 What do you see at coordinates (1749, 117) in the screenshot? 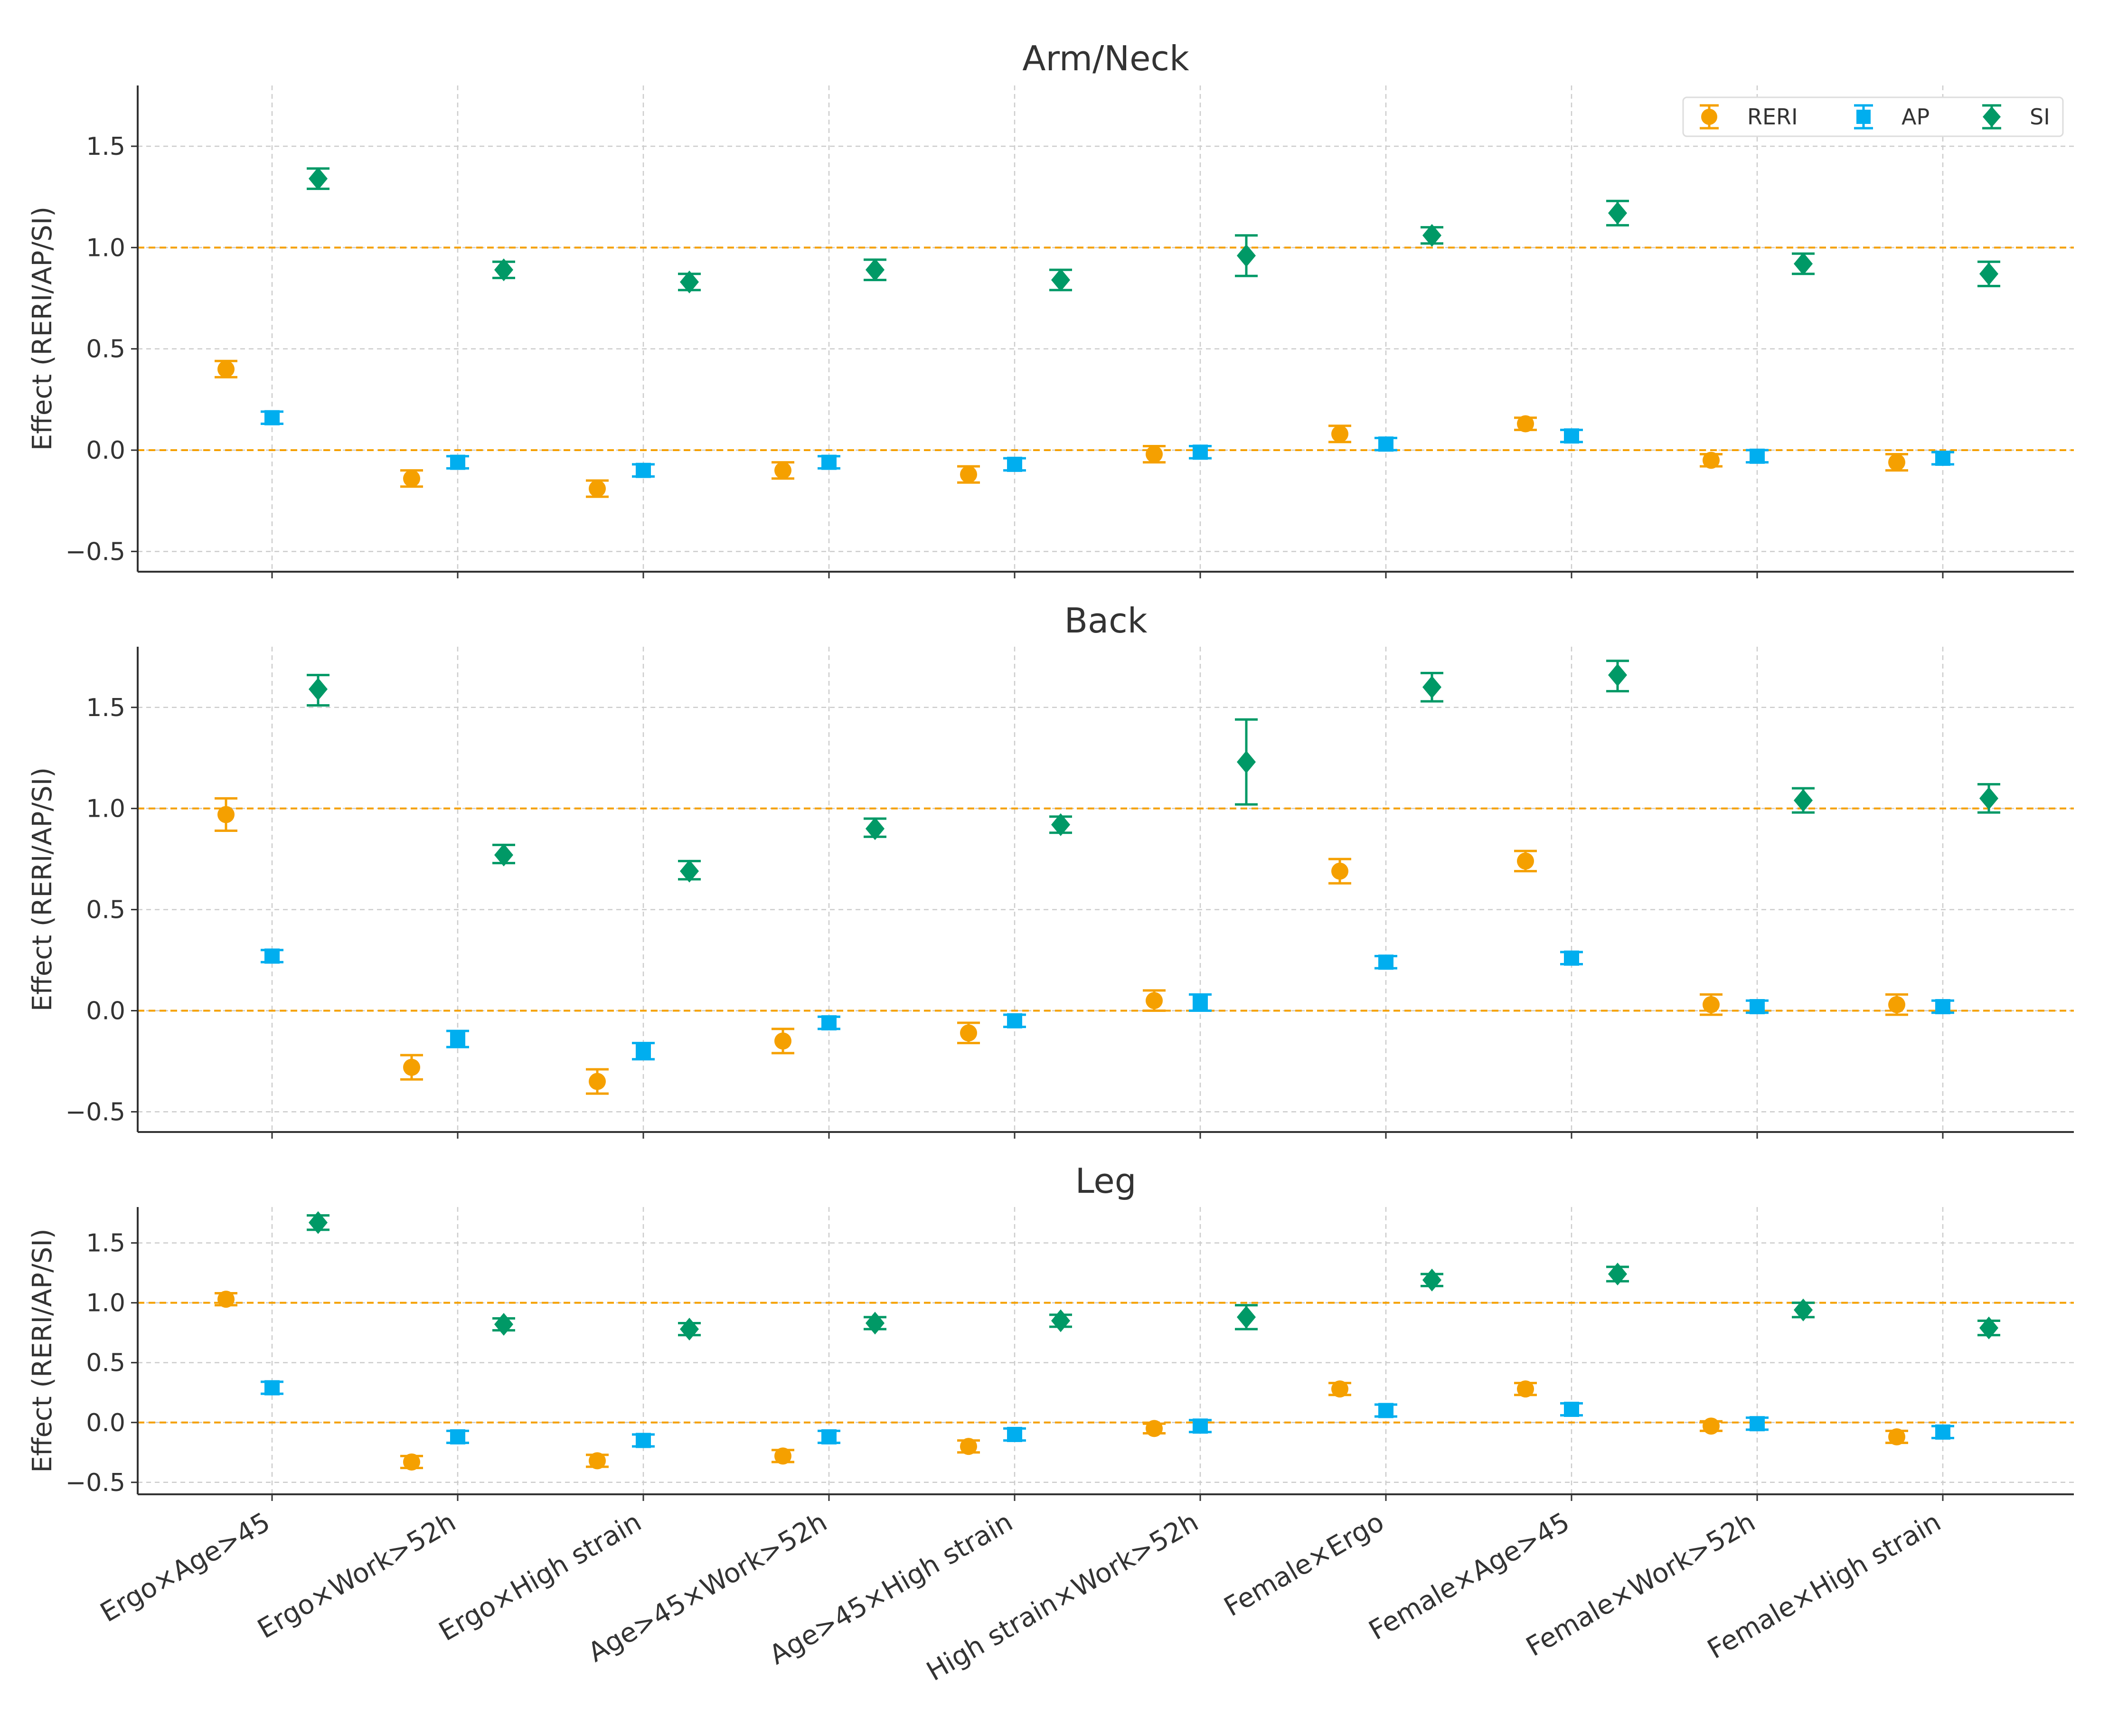
I see `legend-entry-reri: RERI` at bounding box center [1749, 117].